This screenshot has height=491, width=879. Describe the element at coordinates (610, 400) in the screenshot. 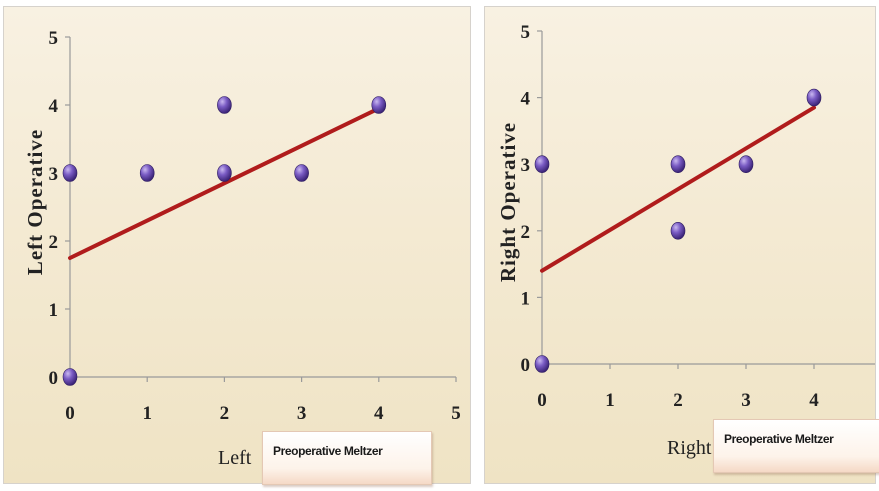

I see `right-x-tick-label: 1` at that location.